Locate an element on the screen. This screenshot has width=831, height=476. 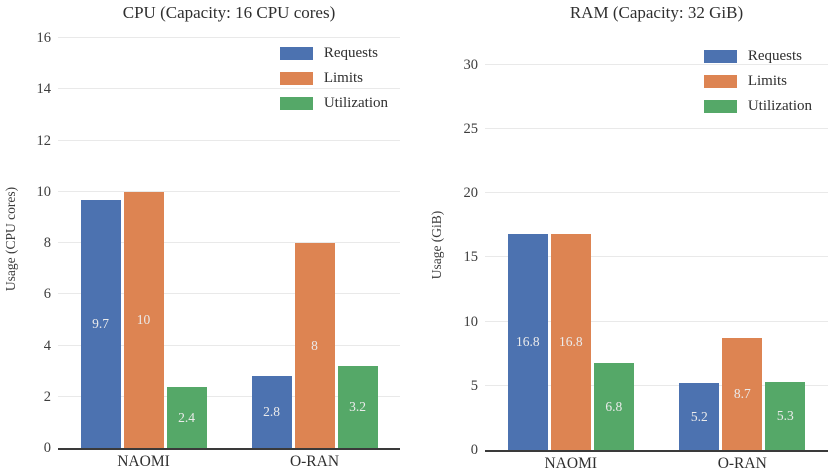
bar-value-label: 8.7 is located at coordinates (742, 394).